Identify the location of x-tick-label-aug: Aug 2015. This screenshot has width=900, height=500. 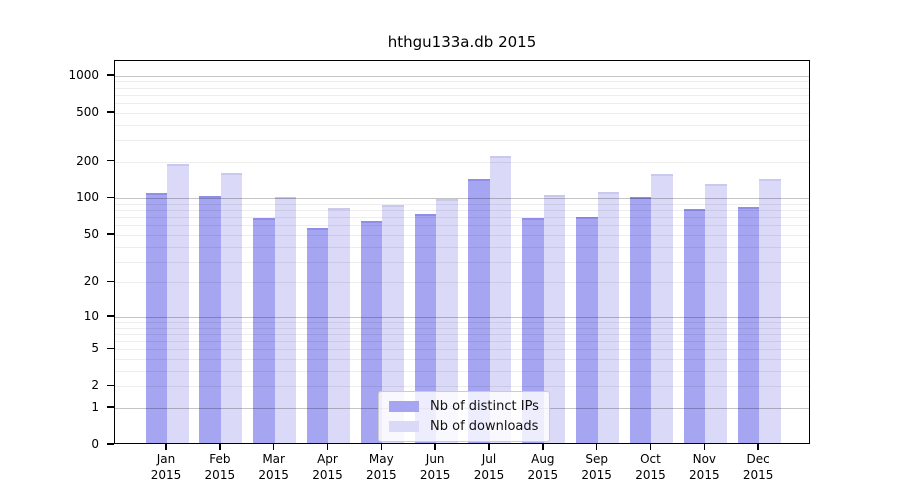
(543, 467).